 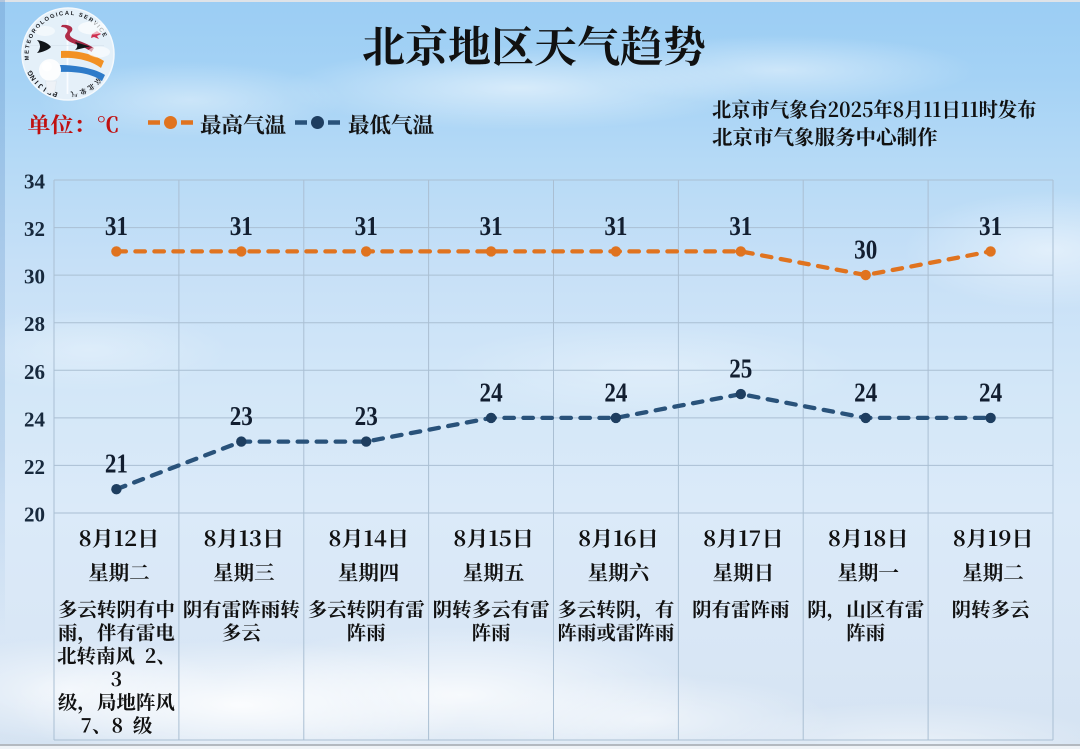 I want to click on svg-text: G, so click(x=30, y=72).